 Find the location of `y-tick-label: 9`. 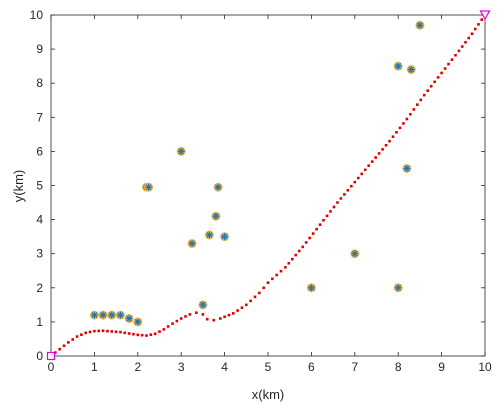

y-tick-label: 9 is located at coordinates (39, 49).